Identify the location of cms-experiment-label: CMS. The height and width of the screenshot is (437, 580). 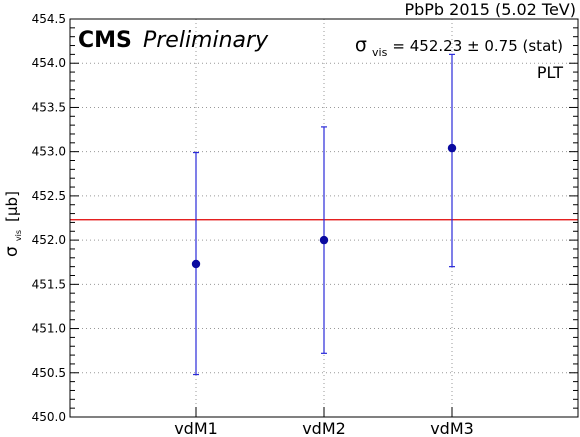
(105, 40).